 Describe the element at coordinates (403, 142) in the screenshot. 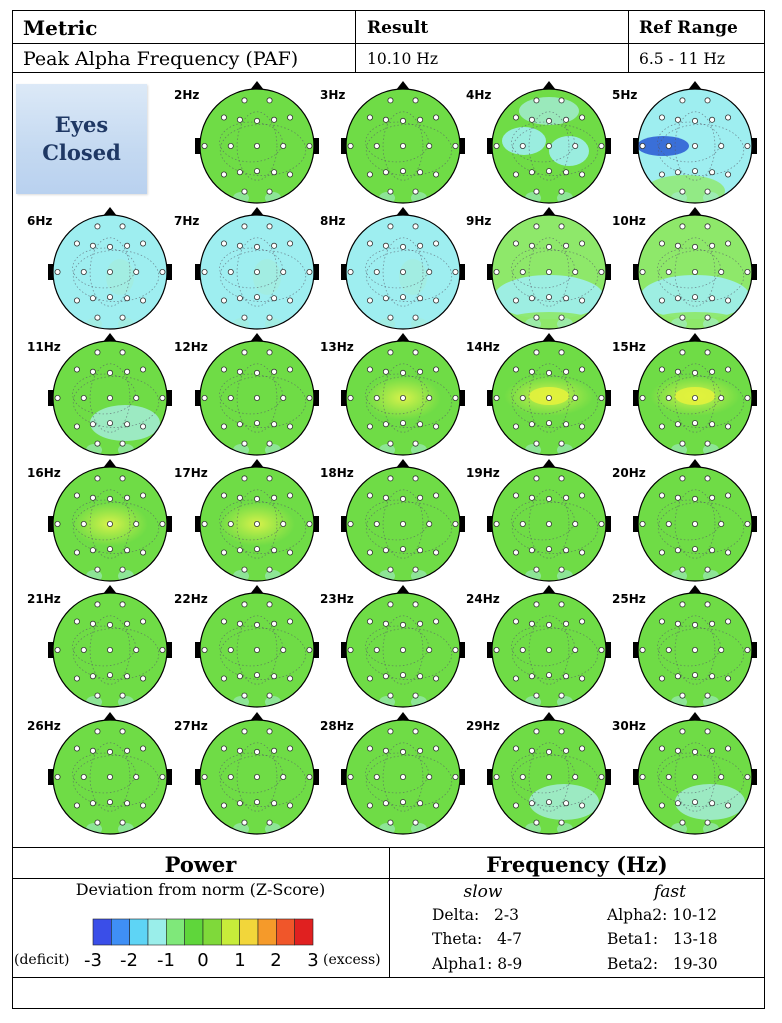

I see `topomap-3Hz` at that location.